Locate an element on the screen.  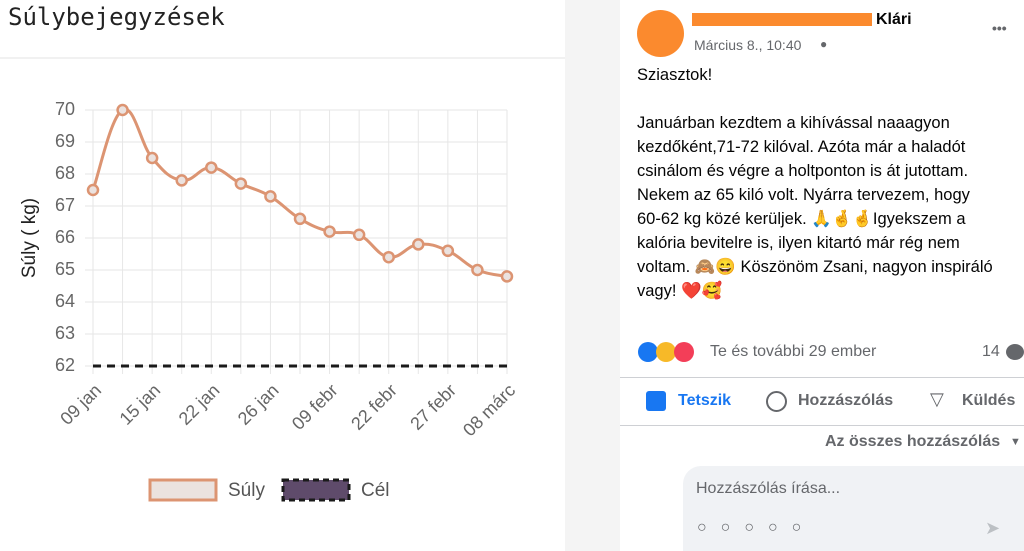
x-tick-label: 09 febr is located at coordinates (315, 407).